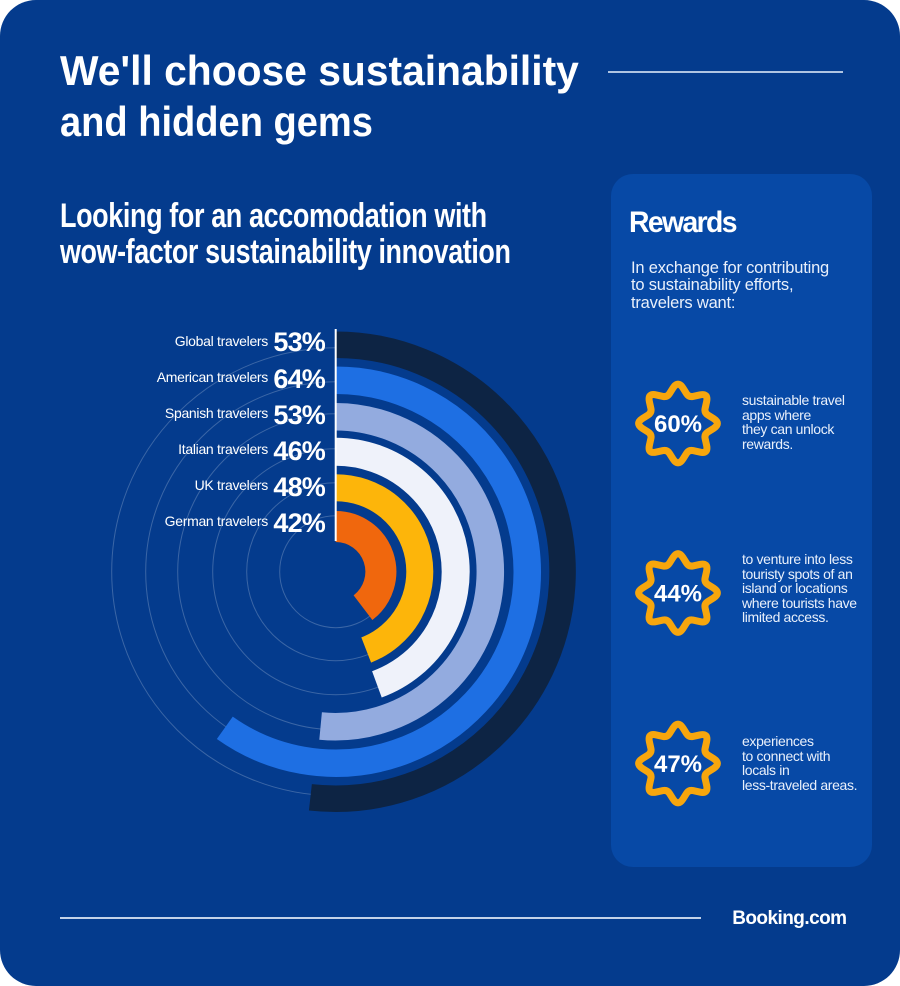 This screenshot has height=986, width=900. I want to click on svg-text: 47%, so click(678, 764).